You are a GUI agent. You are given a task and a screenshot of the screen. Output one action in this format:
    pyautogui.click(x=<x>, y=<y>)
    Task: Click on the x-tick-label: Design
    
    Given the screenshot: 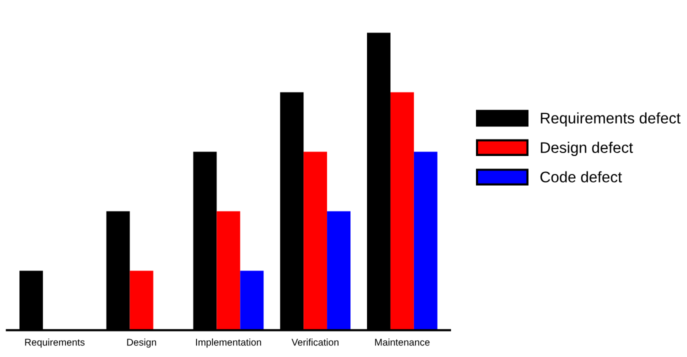 What is the action you would take?
    pyautogui.click(x=141, y=343)
    